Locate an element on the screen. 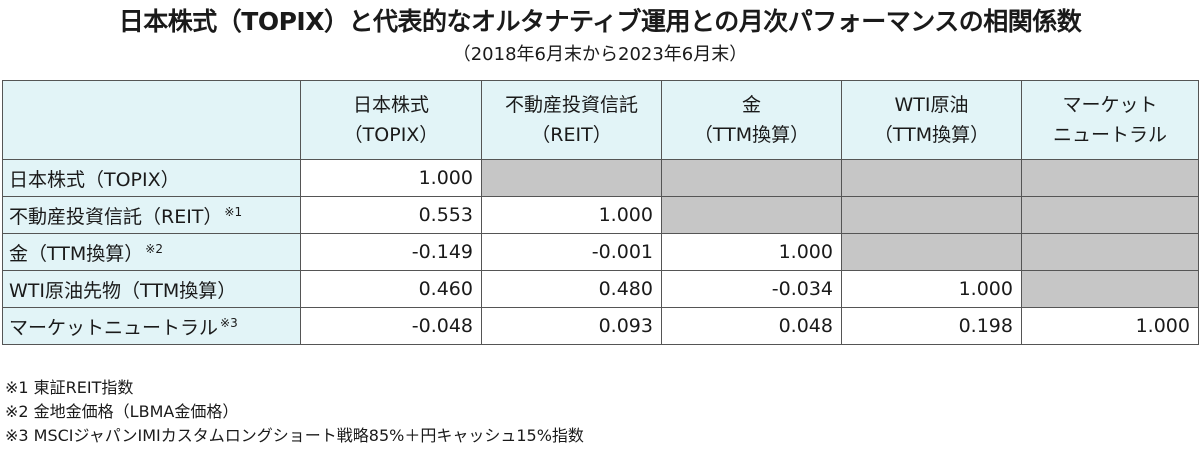 The height and width of the screenshot is (453, 1200). row-label-text: WTI原油先物（TTM換算） is located at coordinates (123, 290).